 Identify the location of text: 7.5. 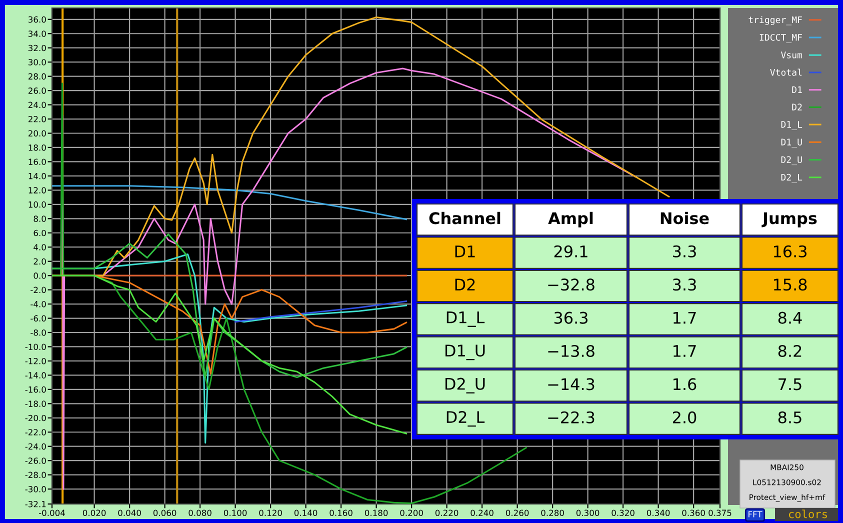
(790, 384).